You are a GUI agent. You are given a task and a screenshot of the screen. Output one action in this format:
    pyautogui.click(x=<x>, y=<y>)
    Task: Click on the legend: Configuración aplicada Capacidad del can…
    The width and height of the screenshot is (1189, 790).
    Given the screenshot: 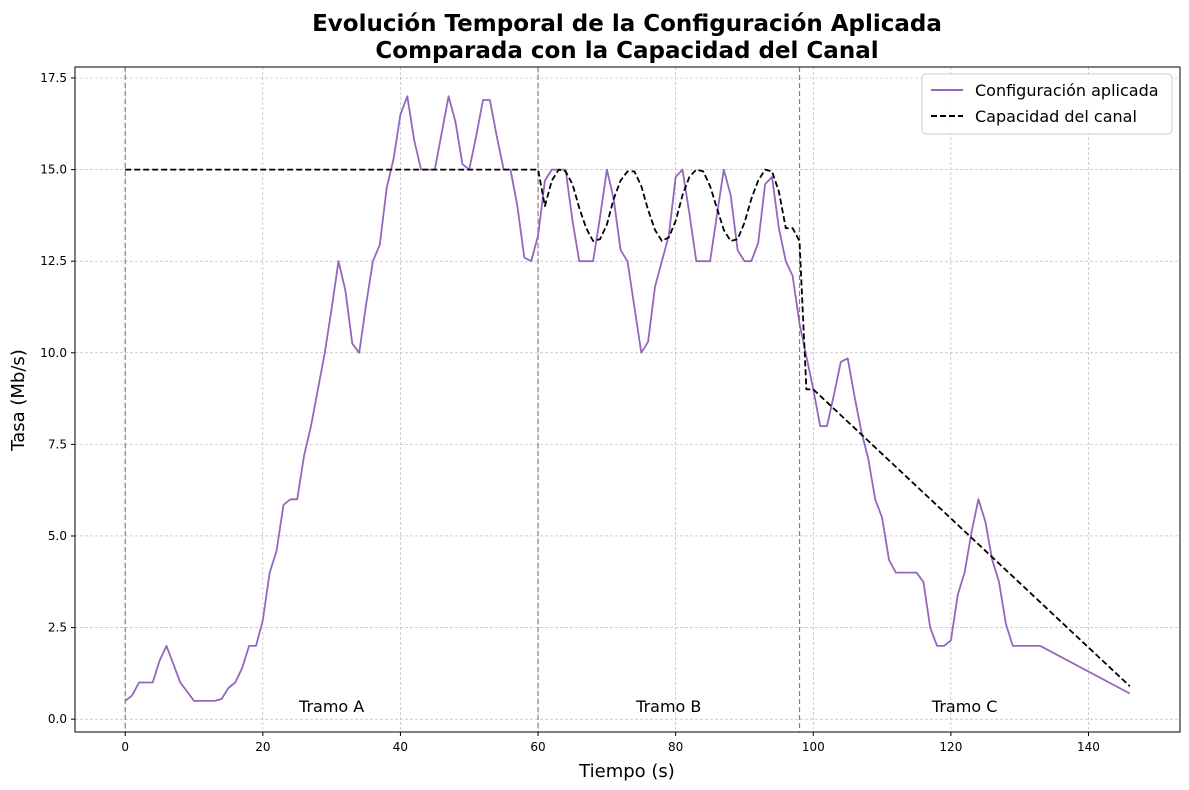 What is the action you would take?
    pyautogui.click(x=1047, y=104)
    